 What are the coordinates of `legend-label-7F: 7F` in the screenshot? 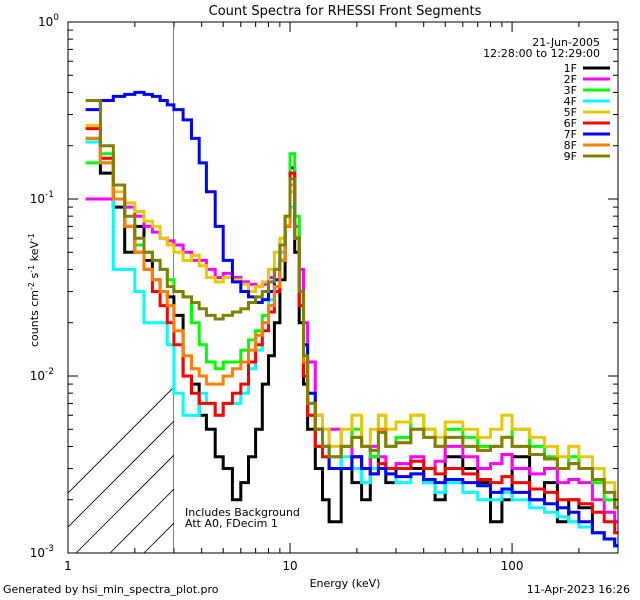 It's located at (570, 134).